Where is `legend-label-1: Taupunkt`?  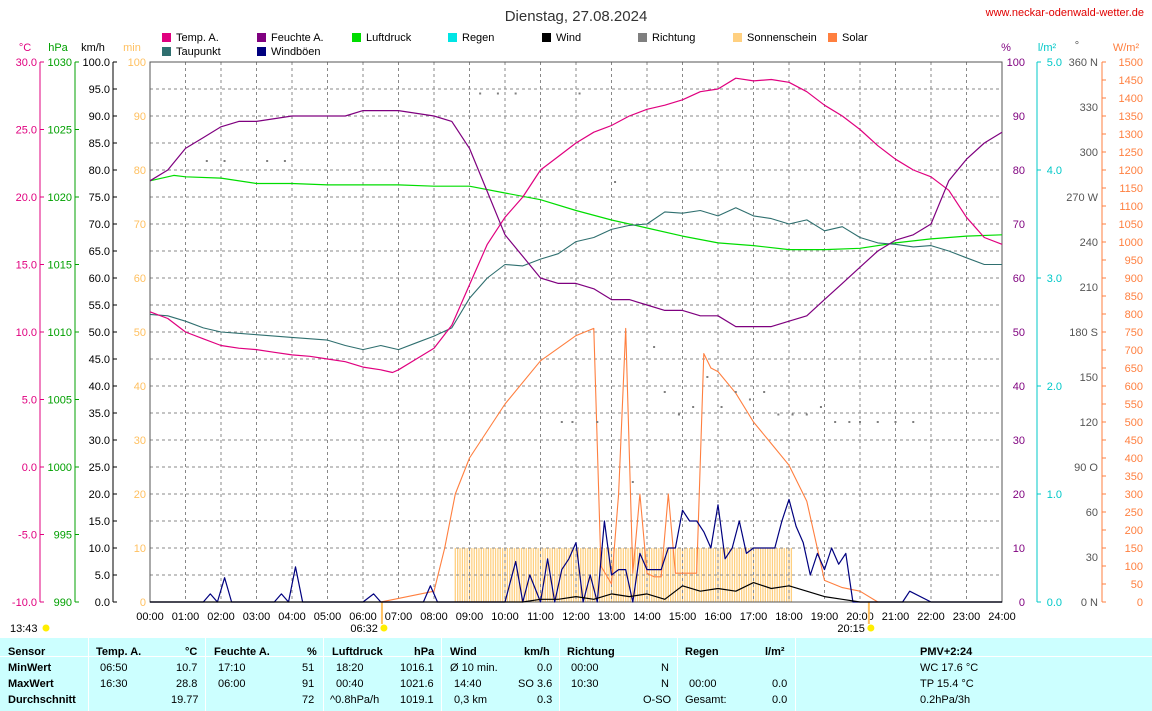
legend-label-1: Taupunkt is located at coordinates (198, 52).